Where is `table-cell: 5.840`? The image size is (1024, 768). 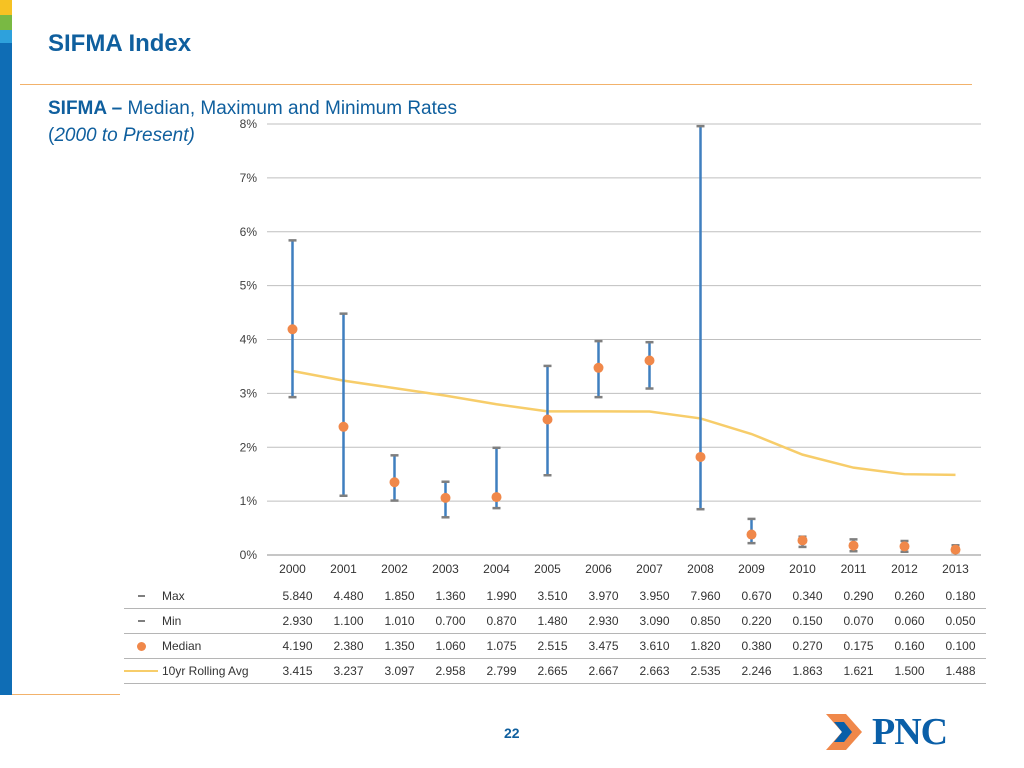 table-cell: 5.840 is located at coordinates (297, 596).